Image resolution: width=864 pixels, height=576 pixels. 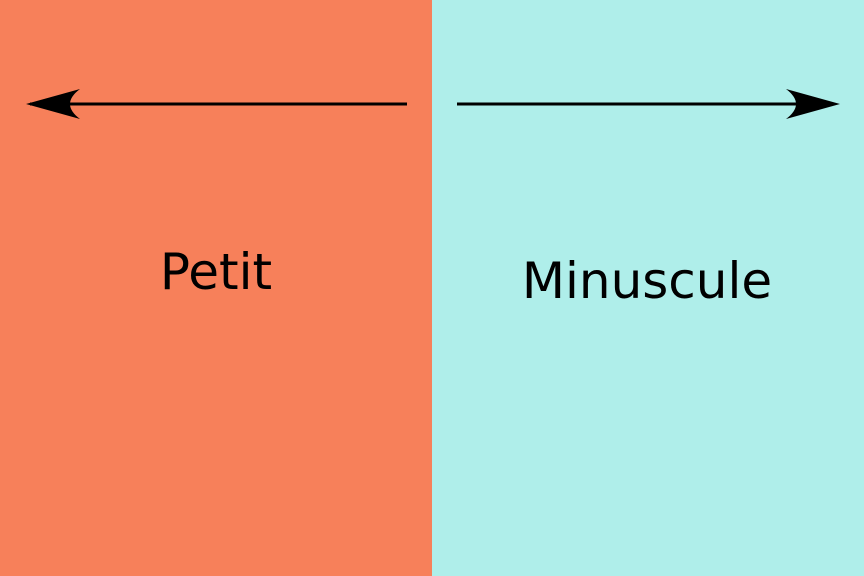 What do you see at coordinates (216, 272) in the screenshot?
I see `petit-label: Petit` at bounding box center [216, 272].